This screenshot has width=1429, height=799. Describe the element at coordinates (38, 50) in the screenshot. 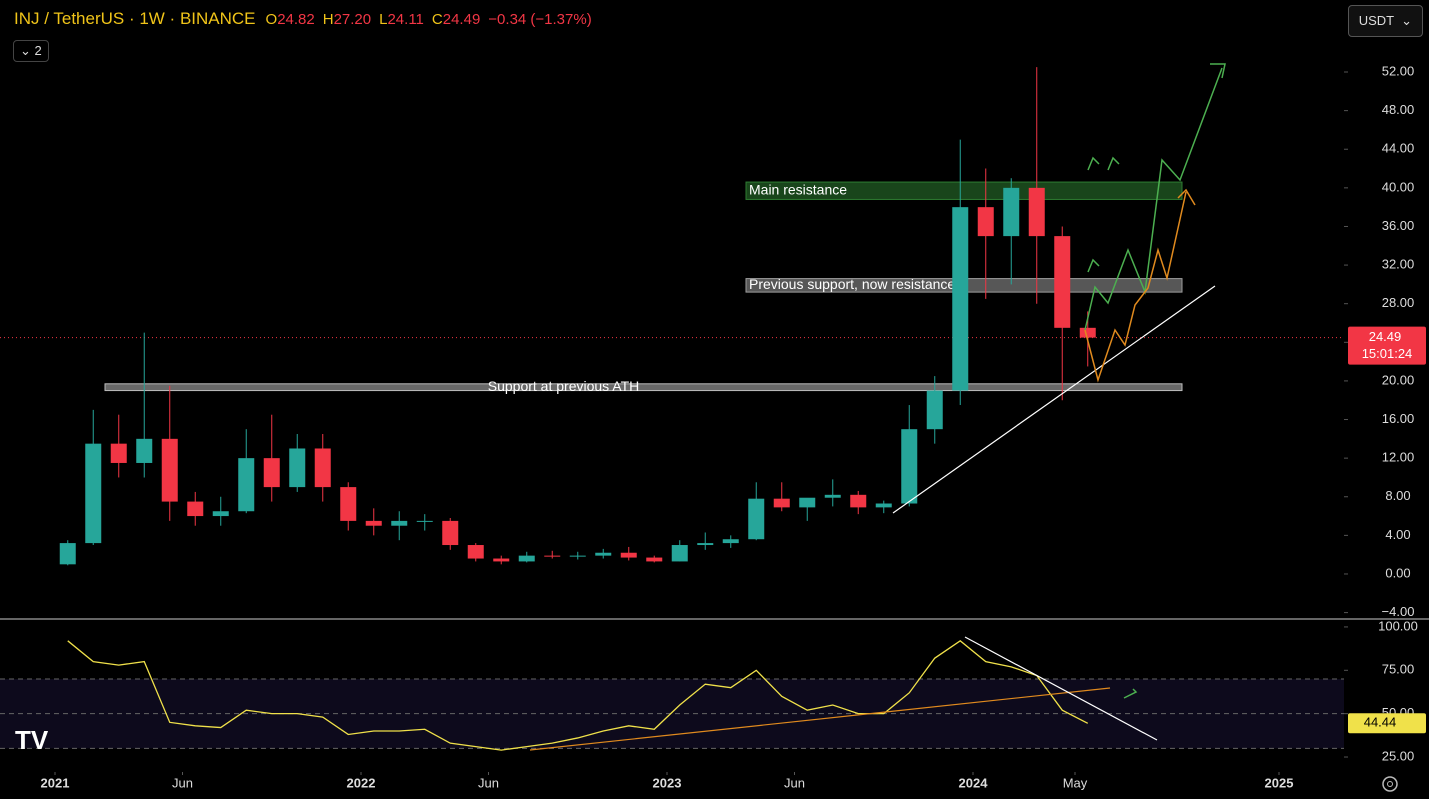

I see `indicator-count: 2` at that location.